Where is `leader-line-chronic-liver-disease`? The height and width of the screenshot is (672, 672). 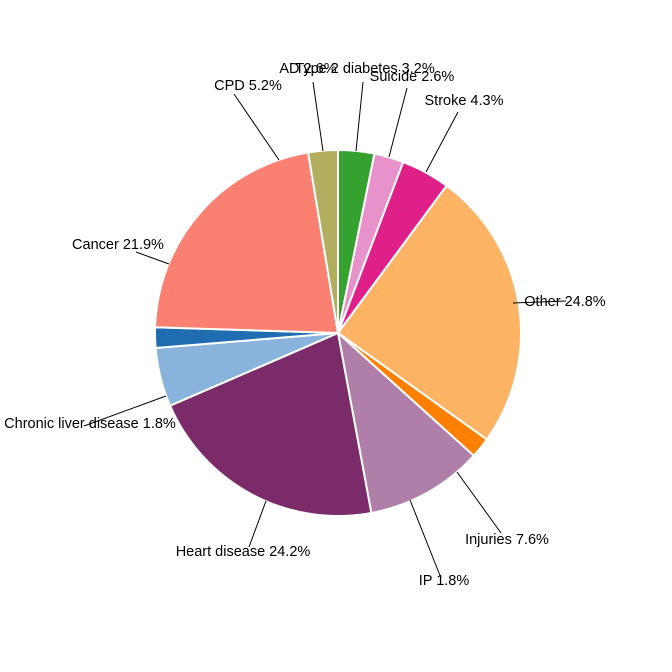 leader-line-chronic-liver-disease is located at coordinates (125, 411).